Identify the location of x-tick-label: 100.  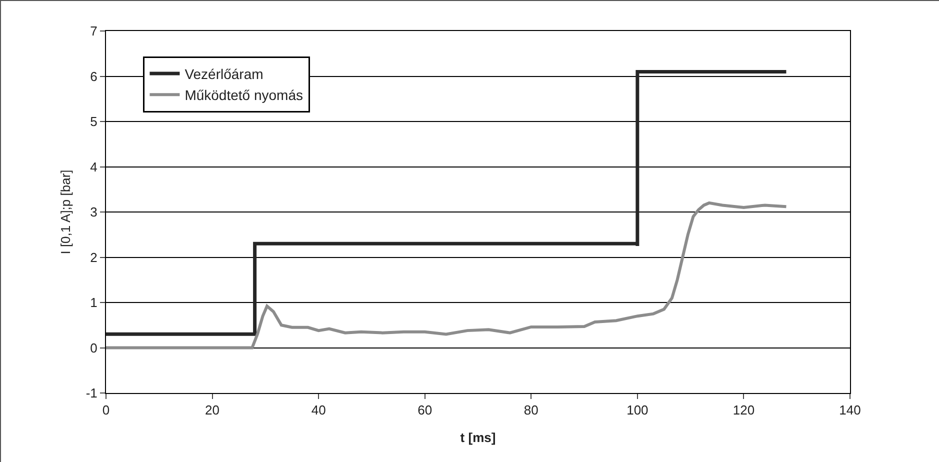
(637, 410).